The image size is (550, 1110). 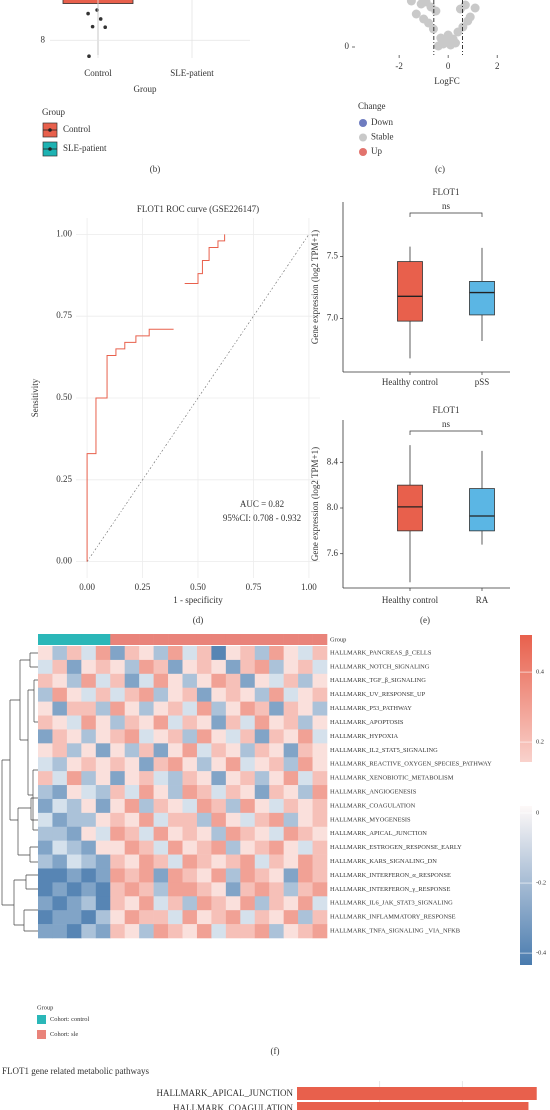 I want to click on row-label: HALLMARK_ESTROGEN_RESPONSE_EARLY, so click(x=396, y=847).